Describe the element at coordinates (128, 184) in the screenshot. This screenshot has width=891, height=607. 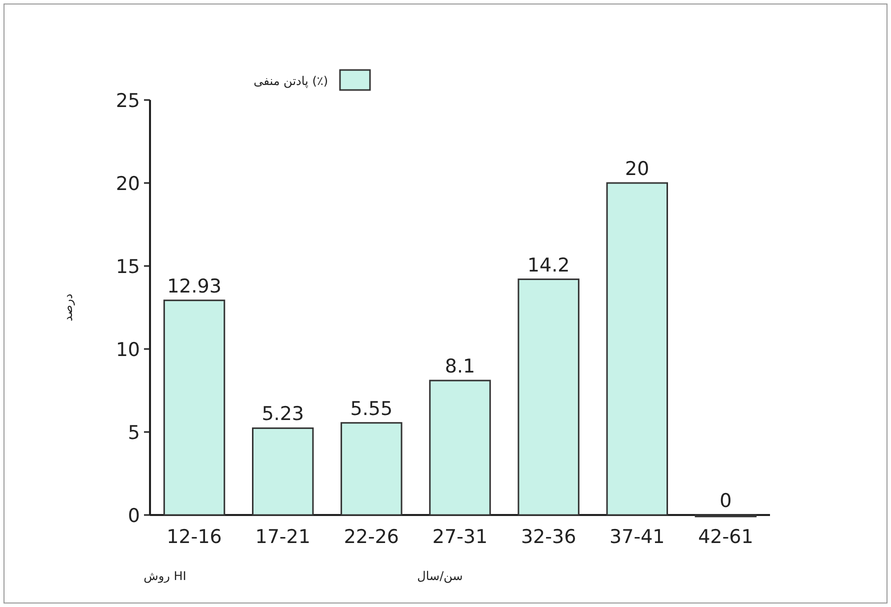
I see `y-tick-label: 20` at that location.